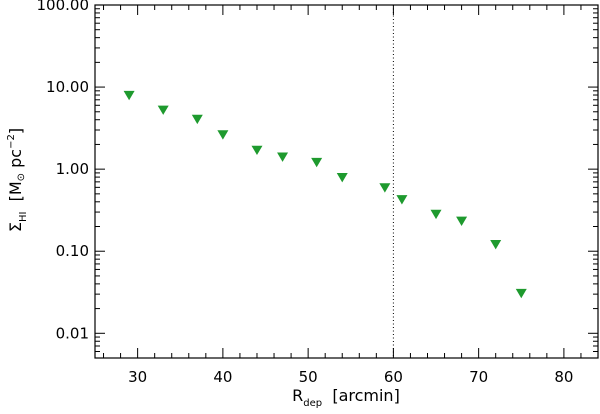 This screenshot has width=600, height=414. What do you see at coordinates (308, 377) in the screenshot?
I see `x-tick-label: 50` at bounding box center [308, 377].